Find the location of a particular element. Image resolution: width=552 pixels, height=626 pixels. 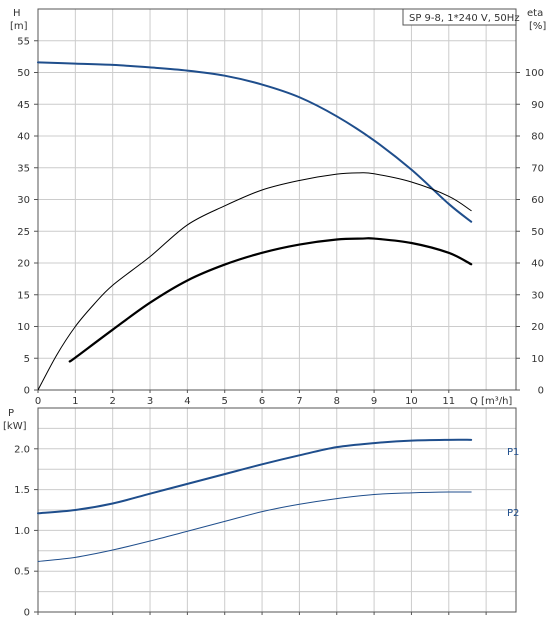

y-tick-label: 5 is located at coordinates (27, 359).